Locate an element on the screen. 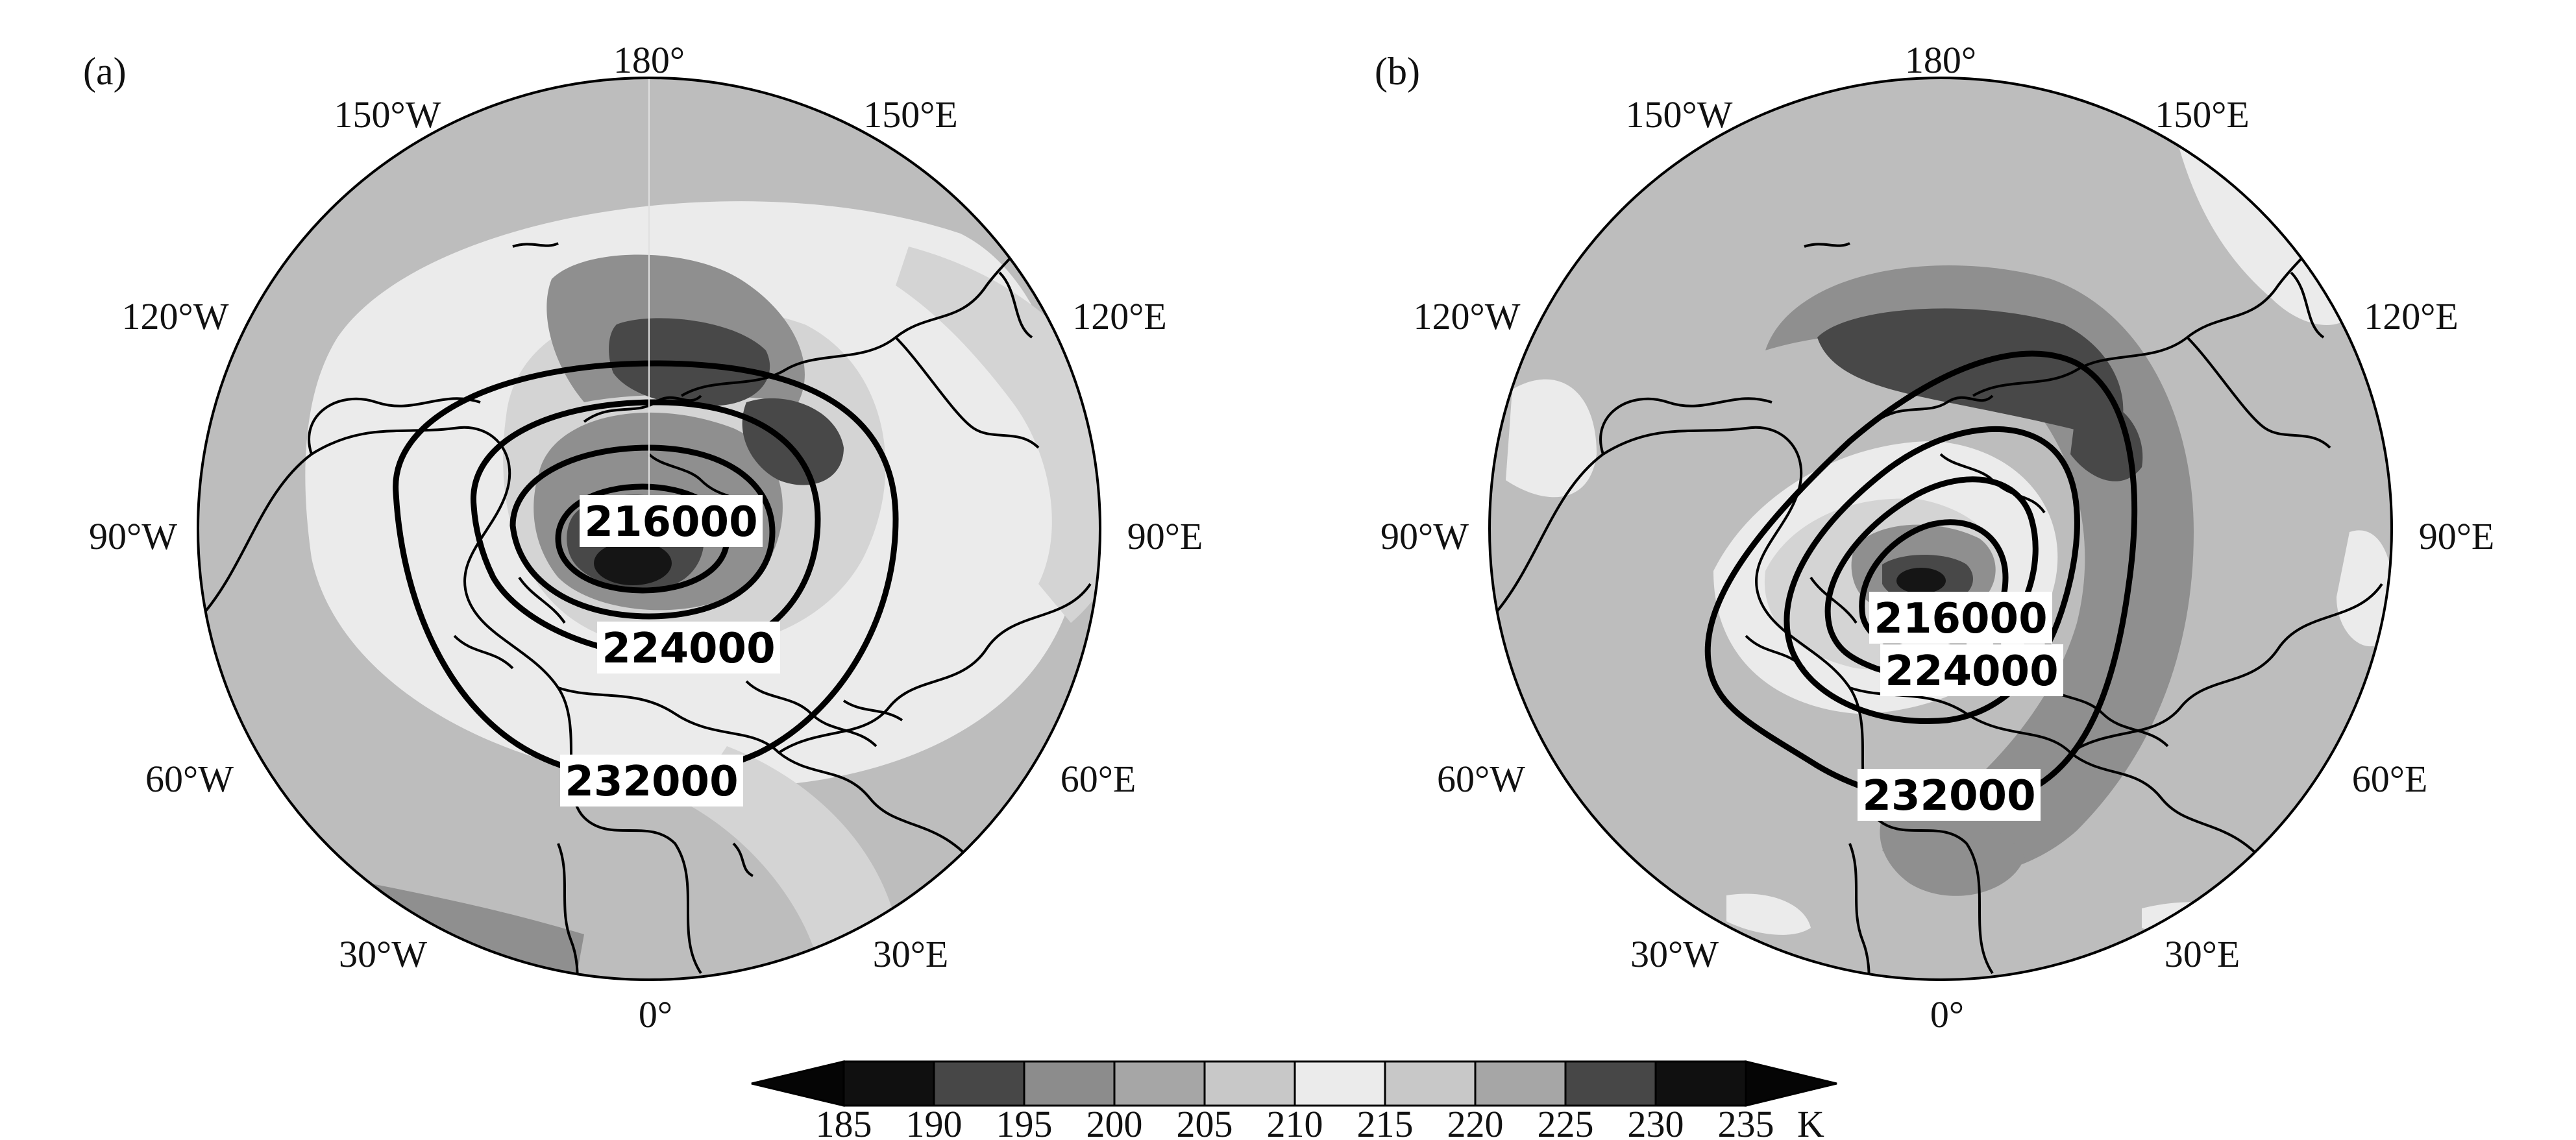  panel-a-contour-middle is located at coordinates (646, 529).